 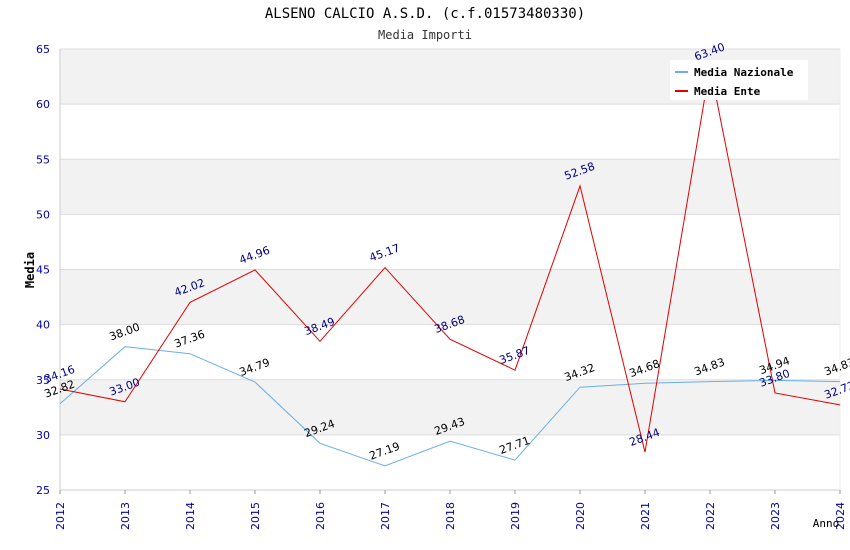 I want to click on x-tick-label: 2019, so click(x=515, y=516).